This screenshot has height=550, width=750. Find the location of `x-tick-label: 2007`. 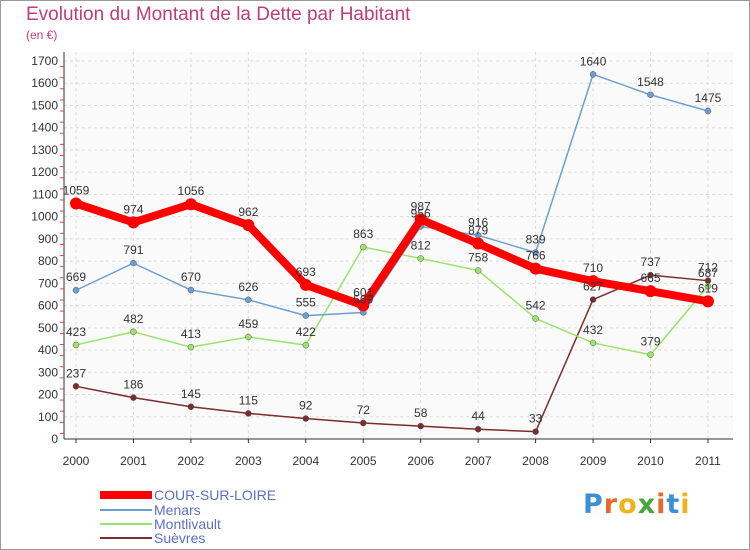

x-tick-label: 2007 is located at coordinates (478, 461).